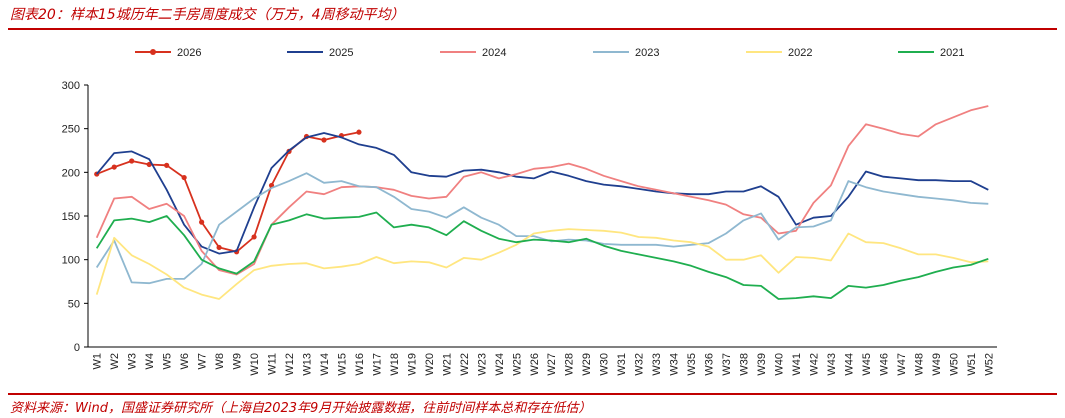  Describe the element at coordinates (867, 364) in the screenshot. I see `x-tick-label: W45` at that location.